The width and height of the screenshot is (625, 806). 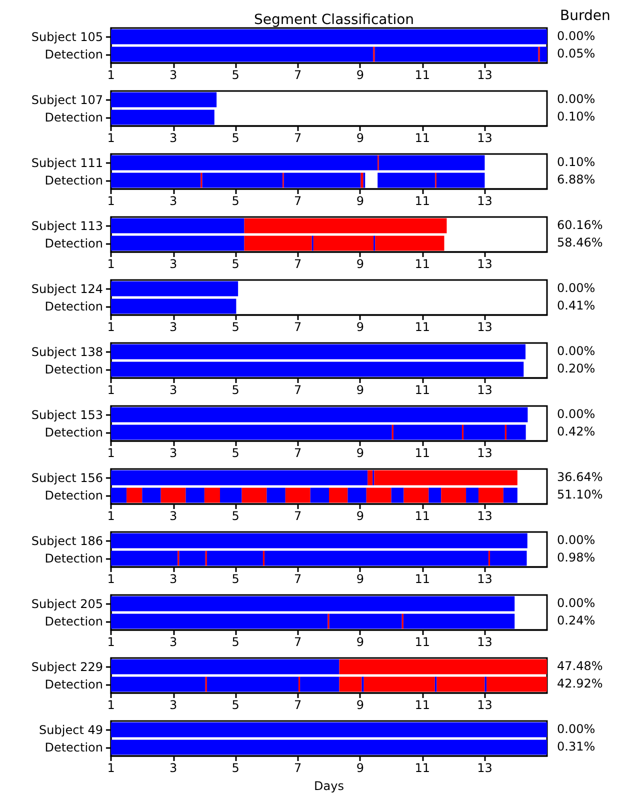 I want to click on text: 0.20%, so click(x=576, y=368).